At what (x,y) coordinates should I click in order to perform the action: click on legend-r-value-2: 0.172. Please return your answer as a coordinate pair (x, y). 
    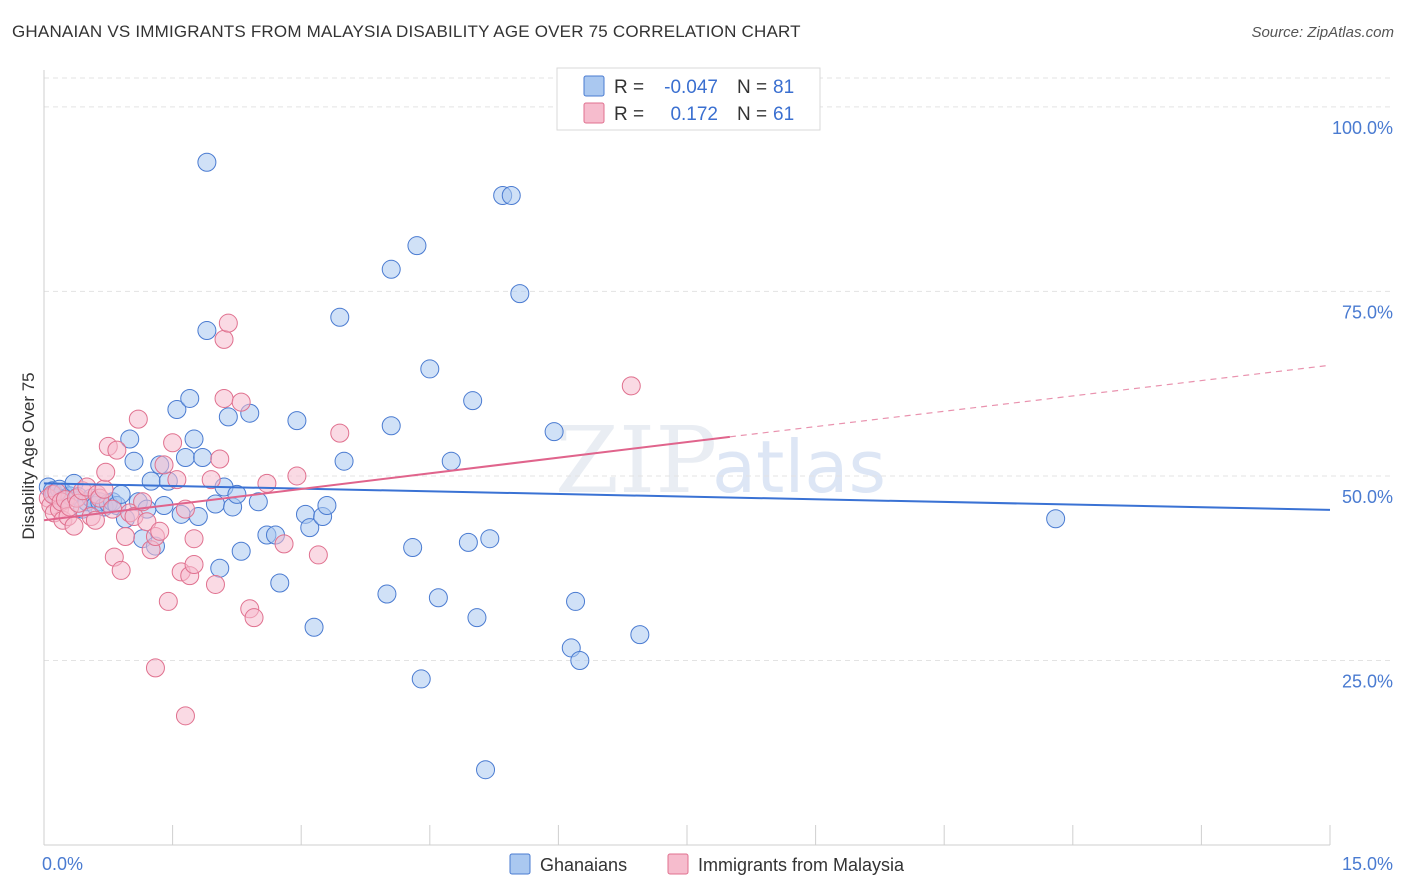
    Looking at the image, I should click on (694, 114).